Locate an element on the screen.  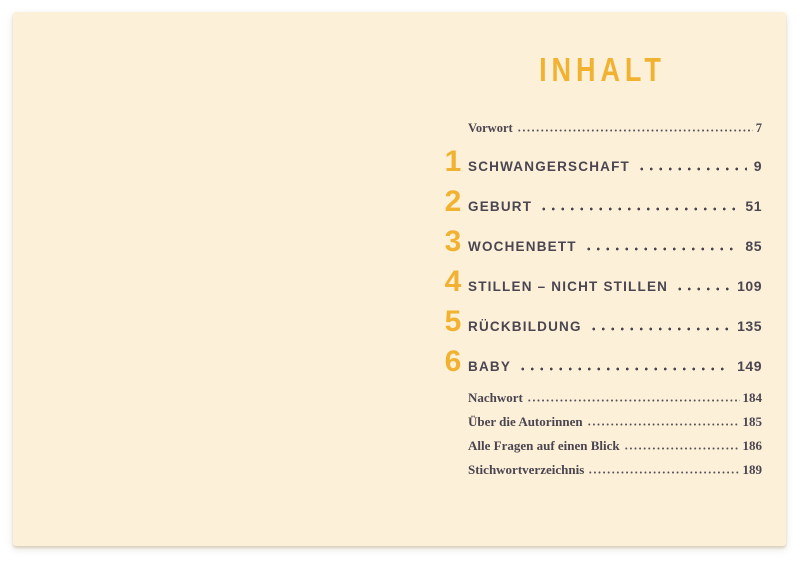
chapter-number: 2 is located at coordinates (453, 201).